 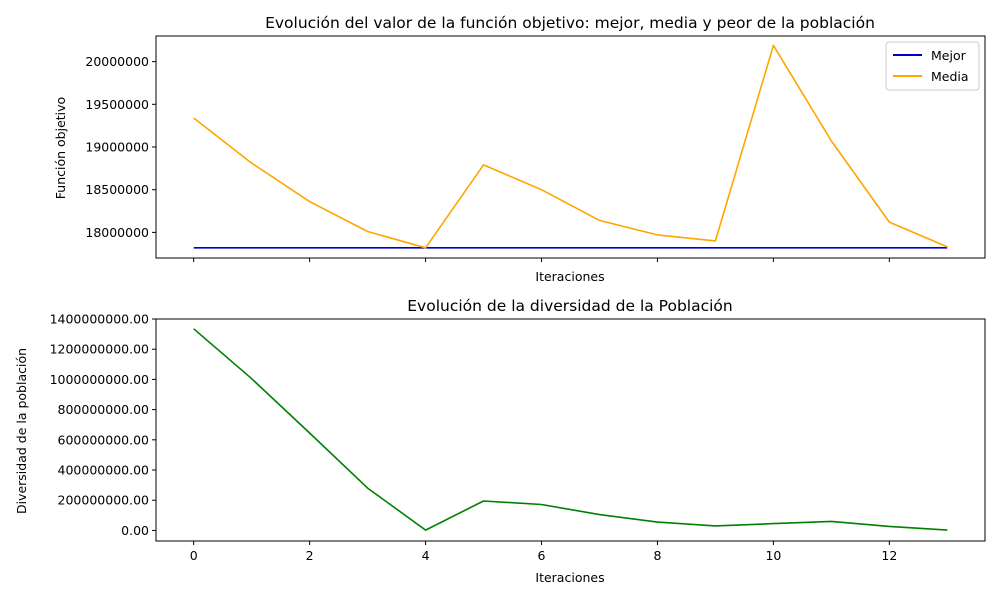 I want to click on diversity-xtick-label: 0, so click(x=194, y=555).